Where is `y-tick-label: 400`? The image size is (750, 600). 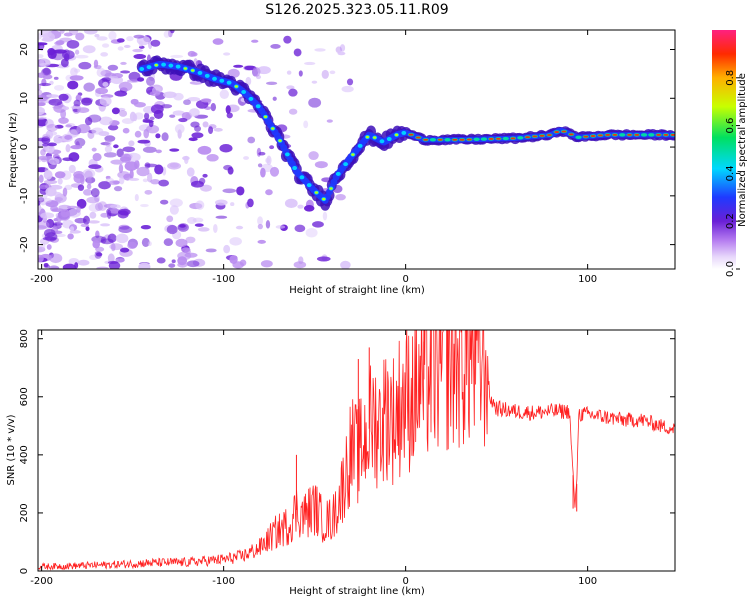
y-tick-label: 400 is located at coordinates (24, 454).